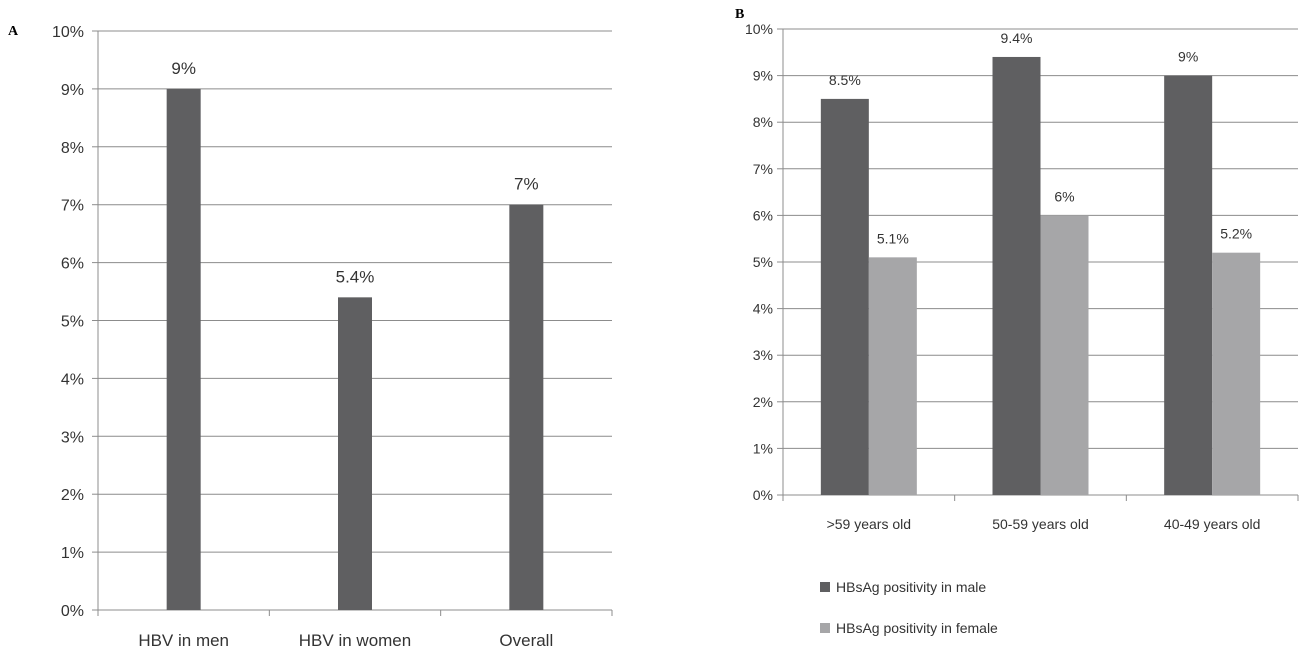 The height and width of the screenshot is (652, 1302). What do you see at coordinates (911, 587) in the screenshot?
I see `legend-label: HBsAg positivity in male` at bounding box center [911, 587].